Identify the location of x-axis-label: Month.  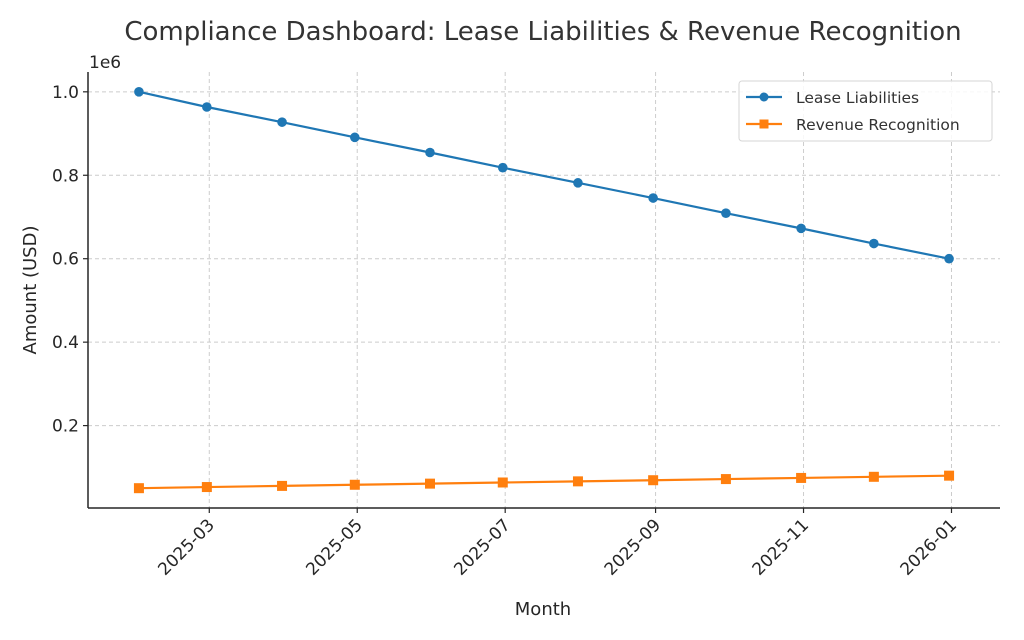
(543, 609).